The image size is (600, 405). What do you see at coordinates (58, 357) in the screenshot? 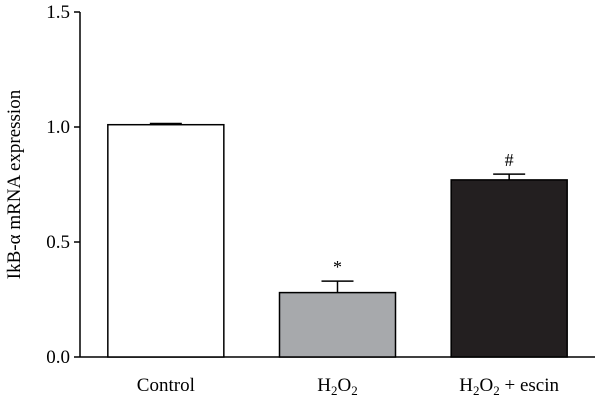
I see `y-tick-label: 0.0` at bounding box center [58, 357].